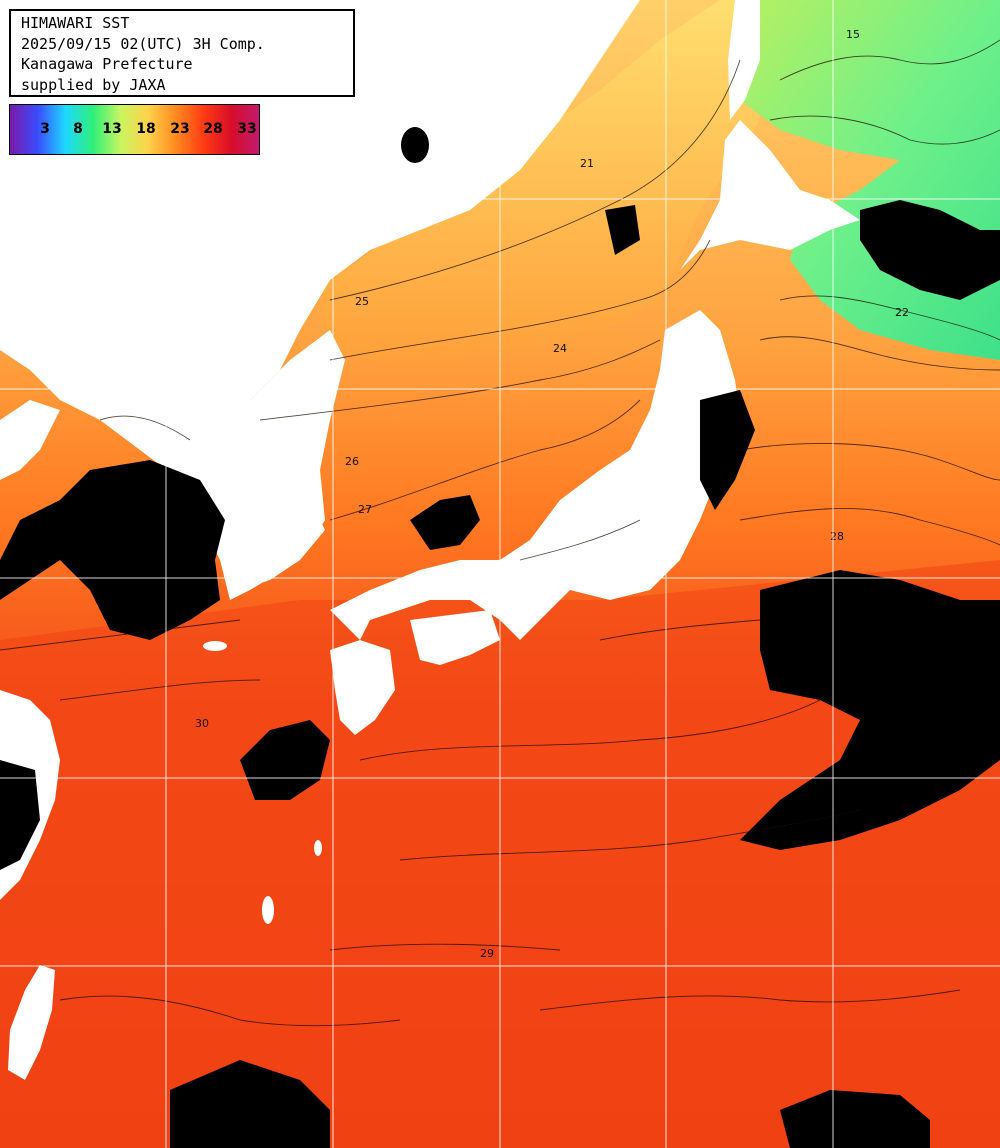  Describe the element at coordinates (744, 60) in the screenshot. I see `sakhalin` at that location.